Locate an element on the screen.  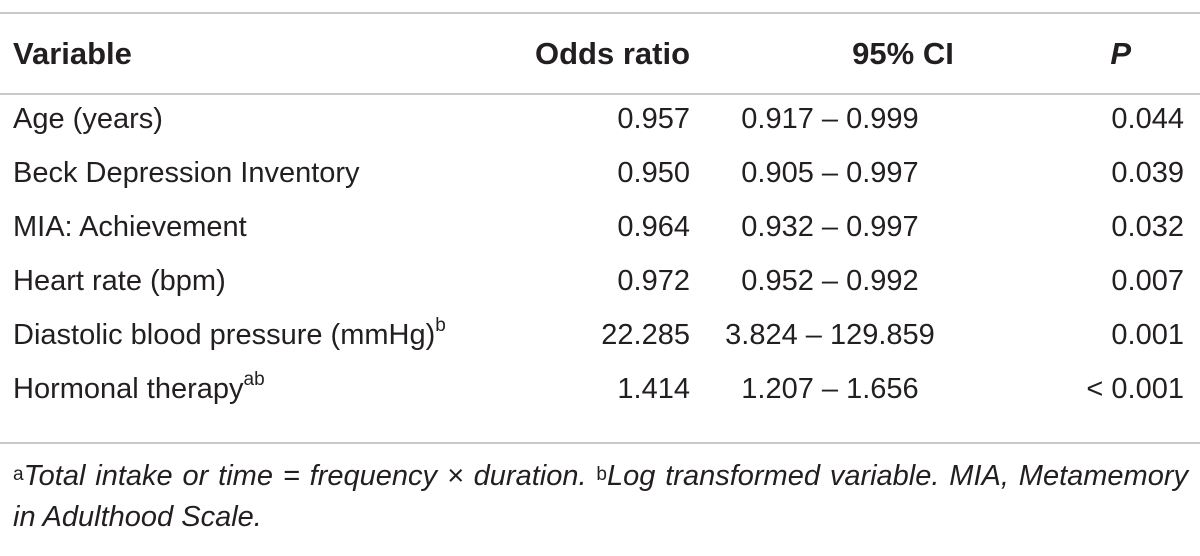
row-ci: 0.905 – 0.997 is located at coordinates (830, 173).